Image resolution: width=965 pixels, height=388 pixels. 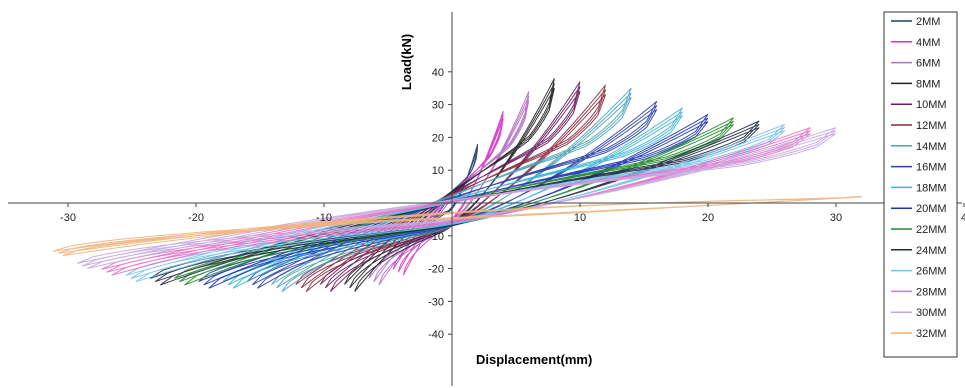 What do you see at coordinates (931, 188) in the screenshot?
I see `legend-label: 18MM` at bounding box center [931, 188].